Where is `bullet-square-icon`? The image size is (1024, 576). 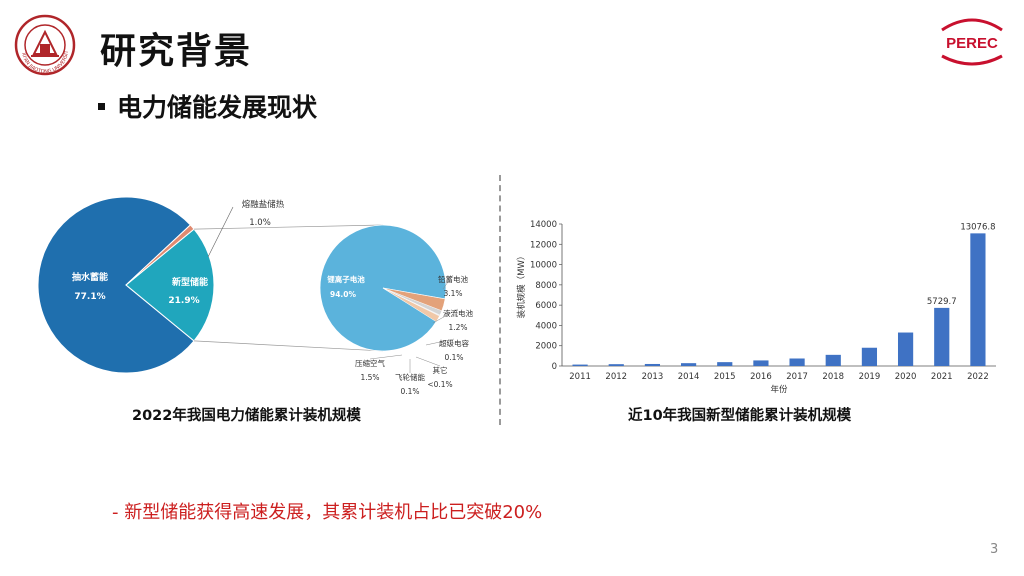 bullet-square-icon is located at coordinates (101, 106).